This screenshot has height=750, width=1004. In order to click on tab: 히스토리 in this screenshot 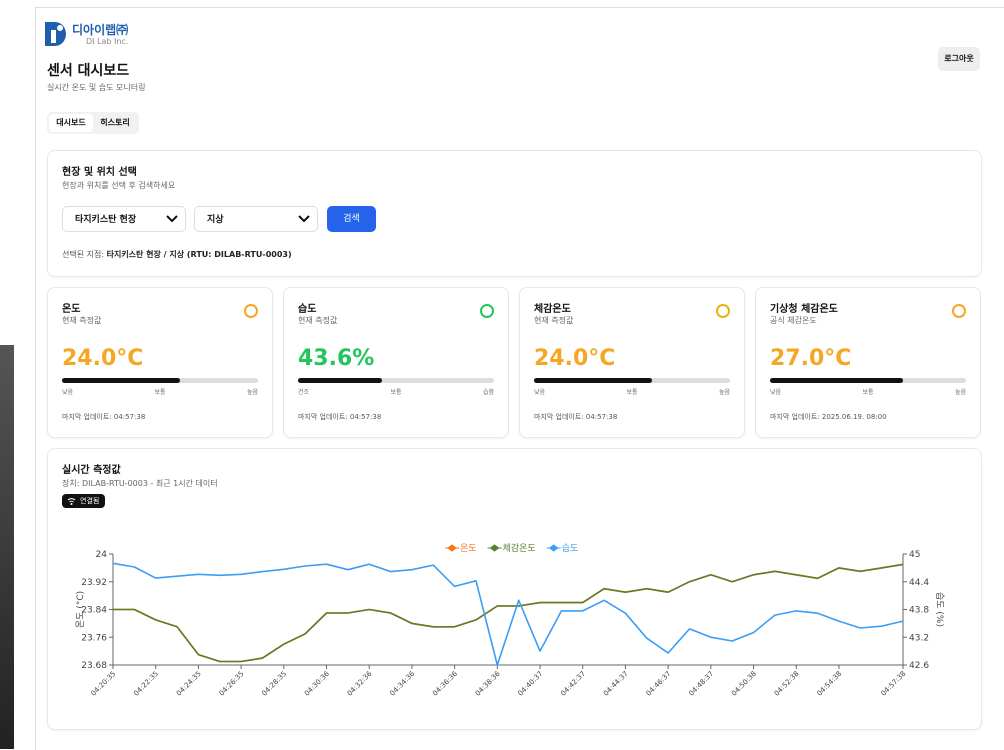, I will do `click(115, 122)`.